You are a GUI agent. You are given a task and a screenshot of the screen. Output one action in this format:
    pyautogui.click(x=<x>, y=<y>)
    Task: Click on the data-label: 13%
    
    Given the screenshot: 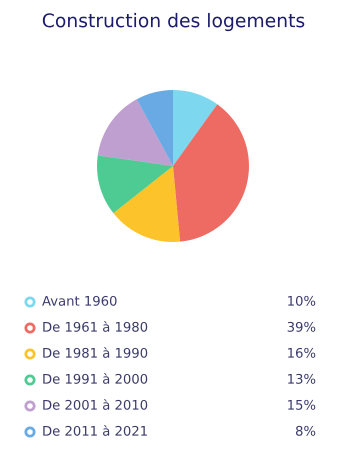 What is the action you would take?
    pyautogui.click(x=302, y=379)
    